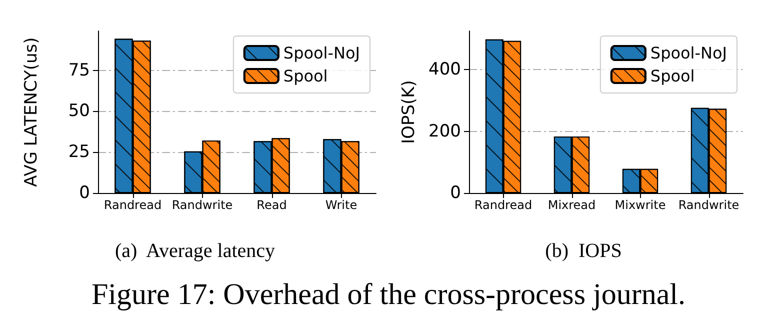 The image size is (777, 324). I want to click on y-tick-label: 200, so click(444, 131).